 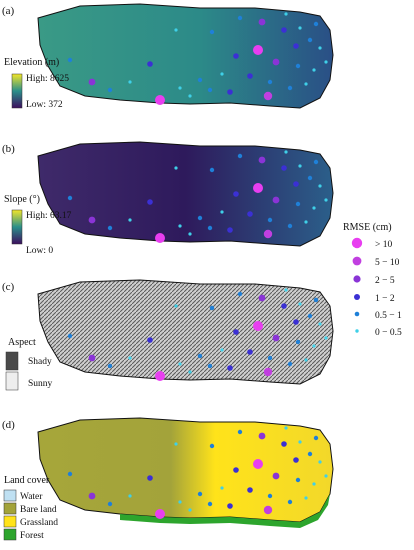 I want to click on panel-d-map, so click(x=185, y=470).